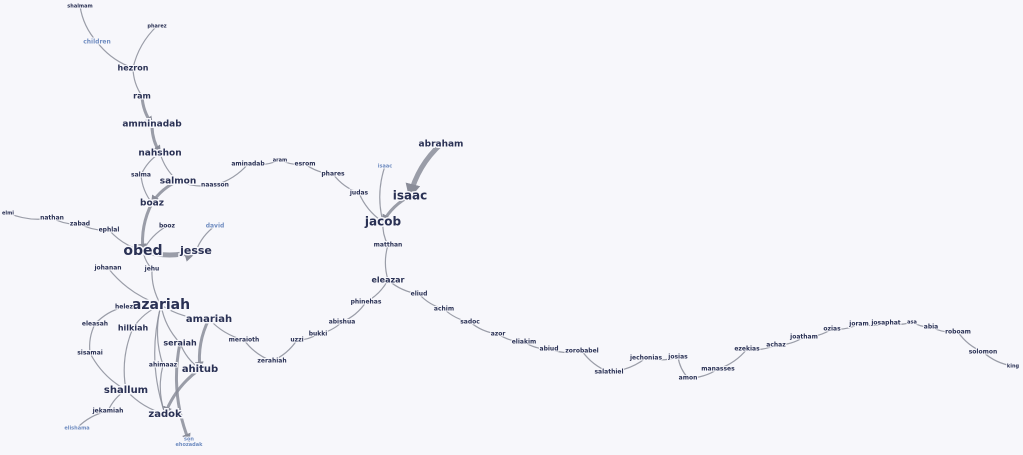 The height and width of the screenshot is (455, 1023). Describe the element at coordinates (319, 169) in the screenshot. I see `edge-esrom-phares` at that location.